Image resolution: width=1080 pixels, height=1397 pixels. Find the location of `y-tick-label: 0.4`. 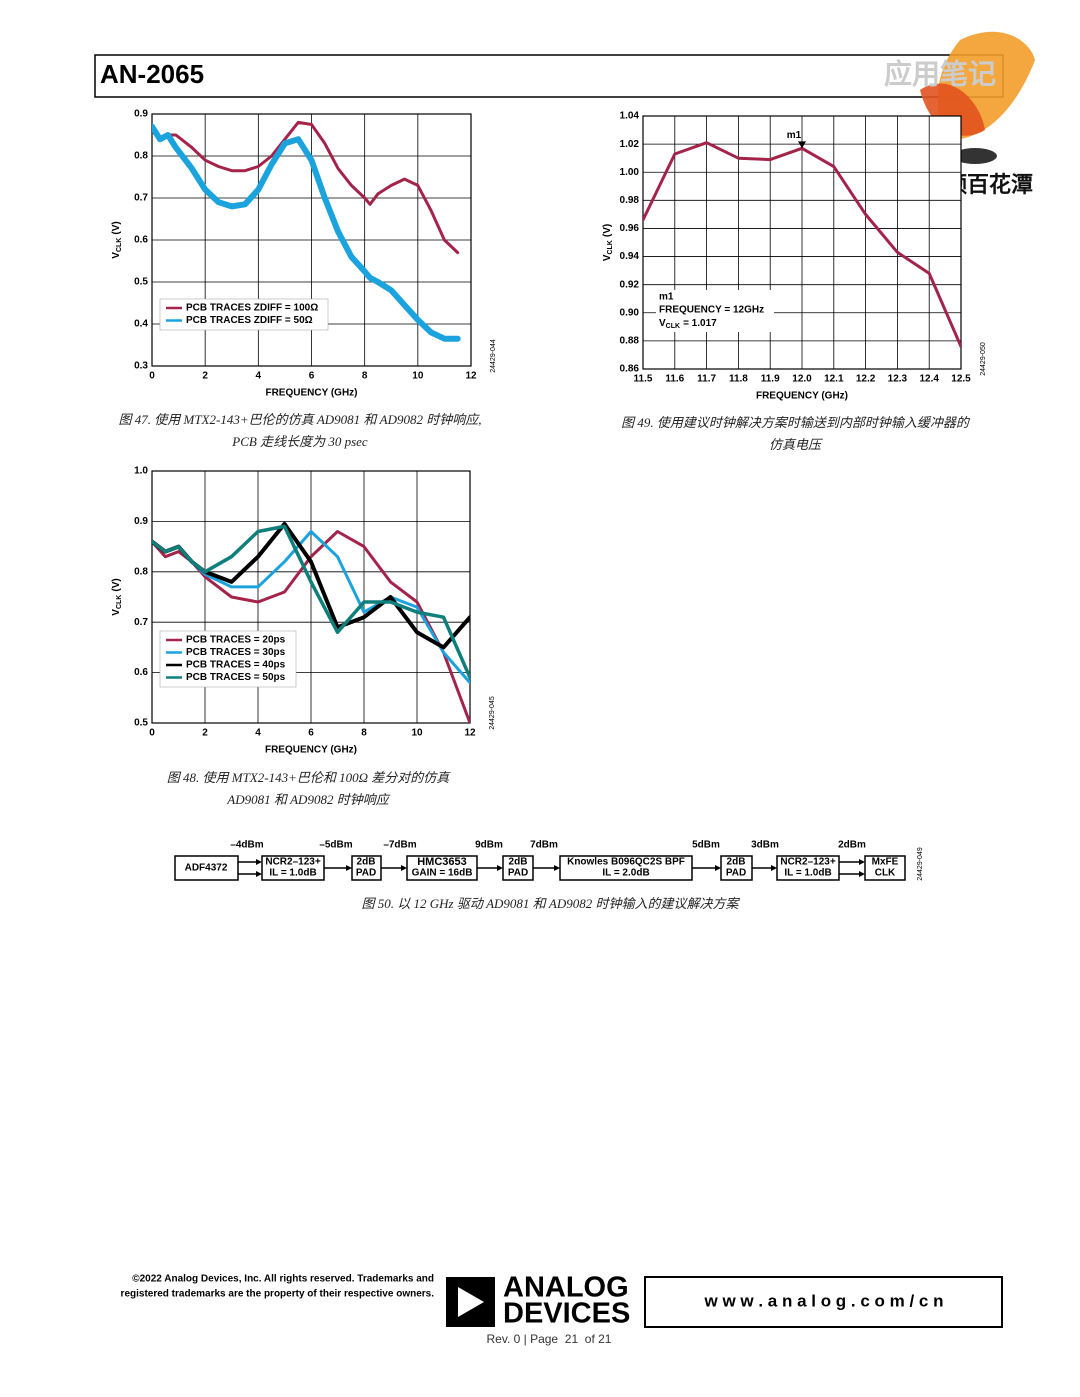

y-tick-label: 0.4 is located at coordinates (141, 324).